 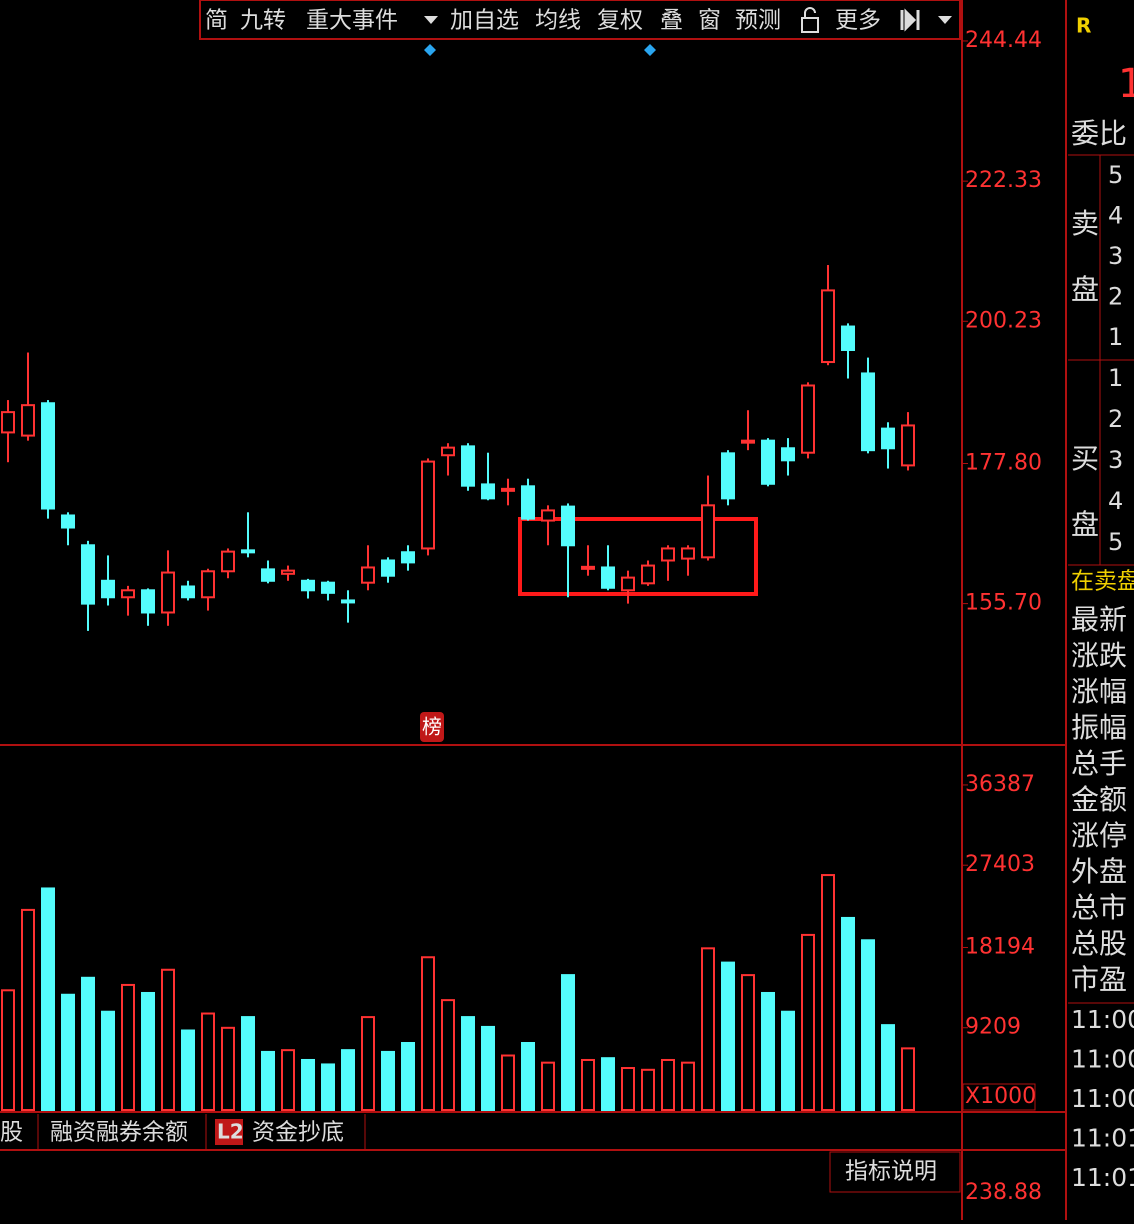 What do you see at coordinates (1003, 40) in the screenshot?
I see `y-tick-label: 244.44` at bounding box center [1003, 40].